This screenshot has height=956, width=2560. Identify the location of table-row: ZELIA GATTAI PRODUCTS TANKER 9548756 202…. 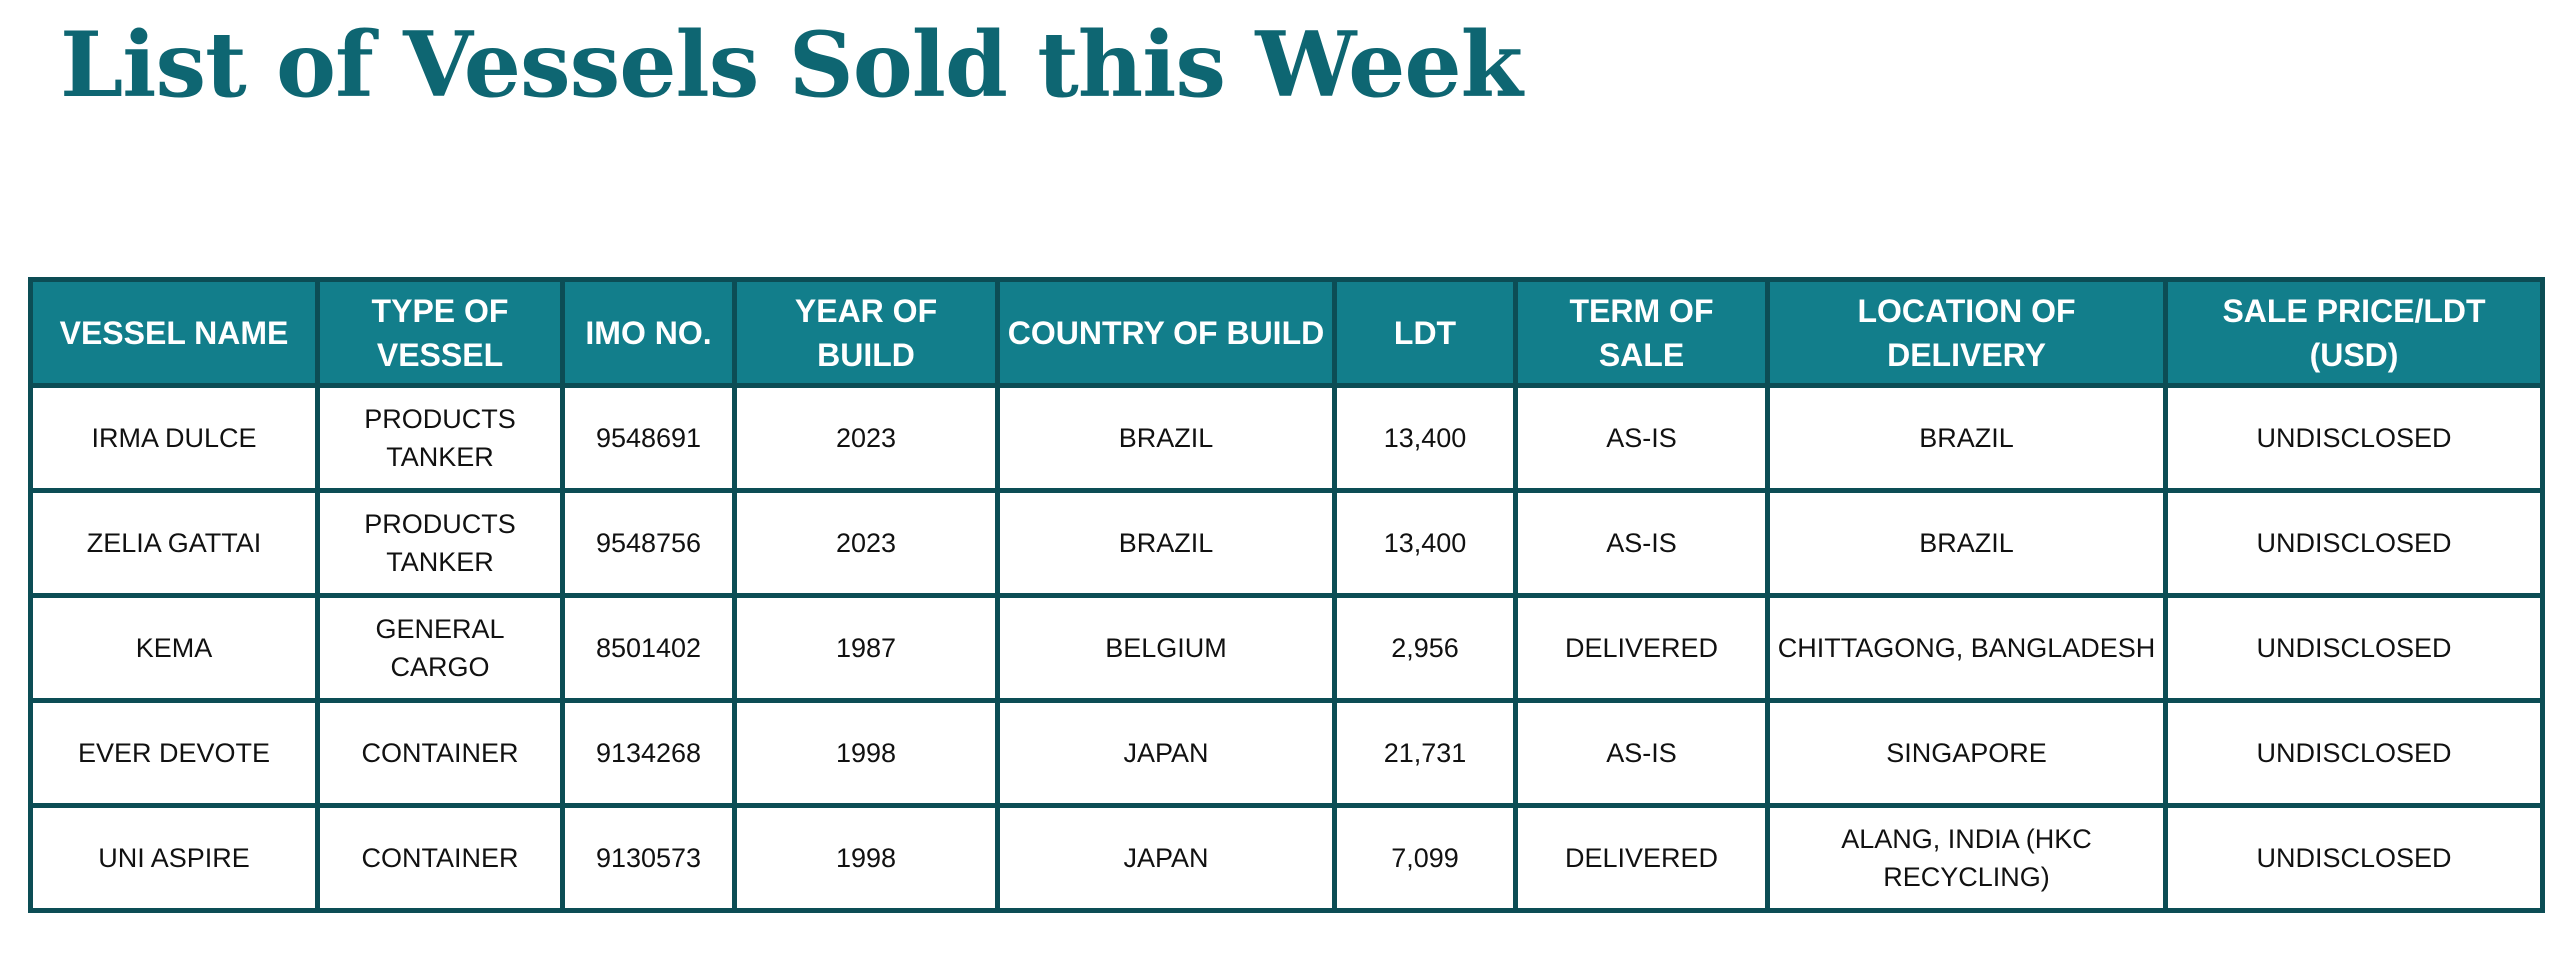
(1286, 543).